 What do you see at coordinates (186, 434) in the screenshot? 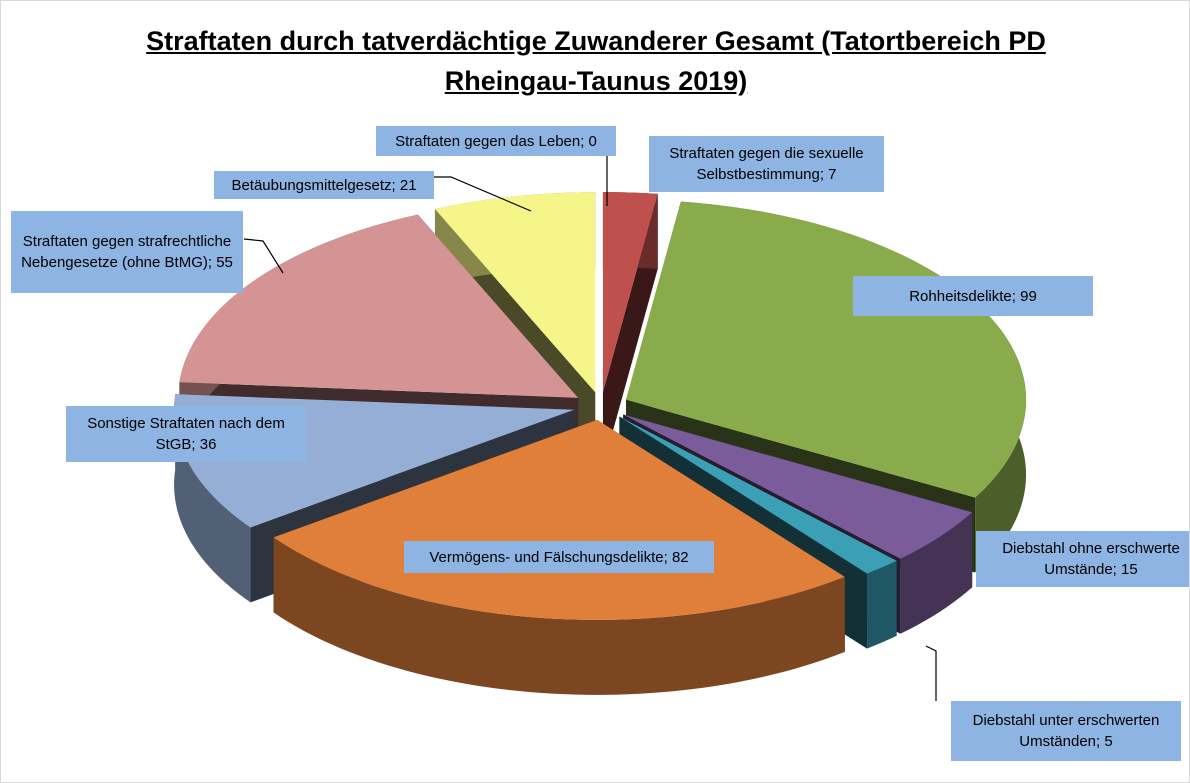
I see `data-label: Sonstige Straftaten nach dem StGB; 36` at bounding box center [186, 434].